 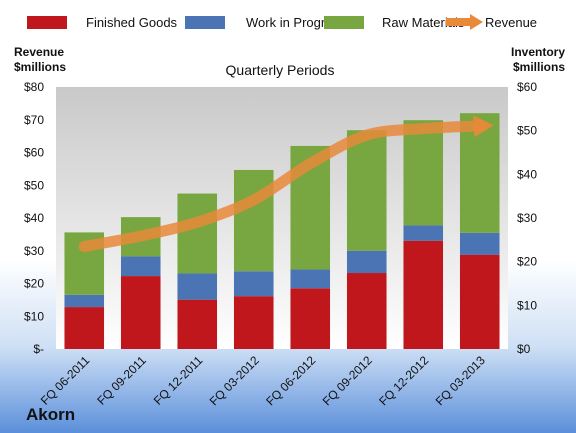 I want to click on left-axis-title-line1: Revenue, so click(x=39, y=52).